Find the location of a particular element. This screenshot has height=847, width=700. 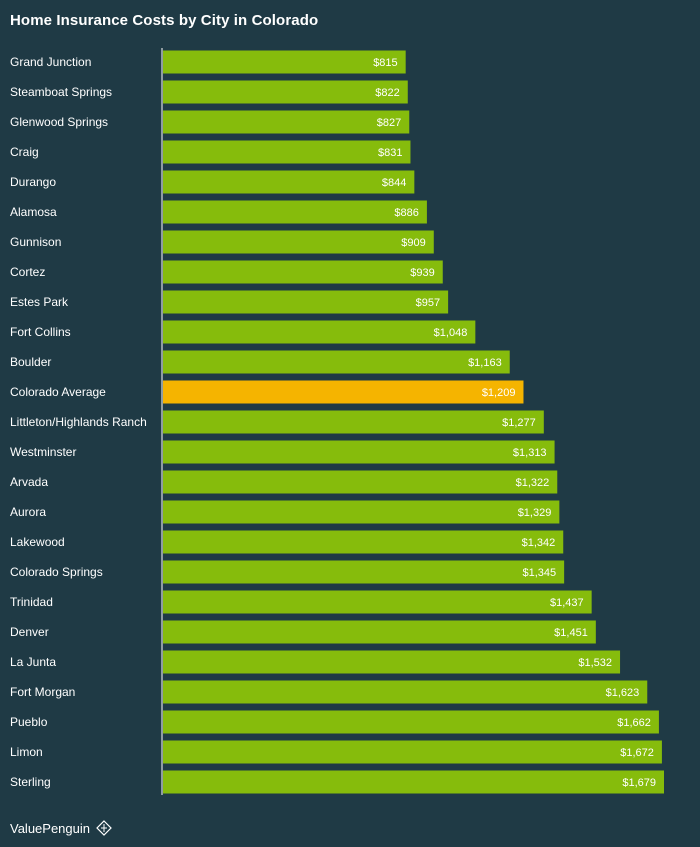

value-label: $1,623 is located at coordinates (623, 693).